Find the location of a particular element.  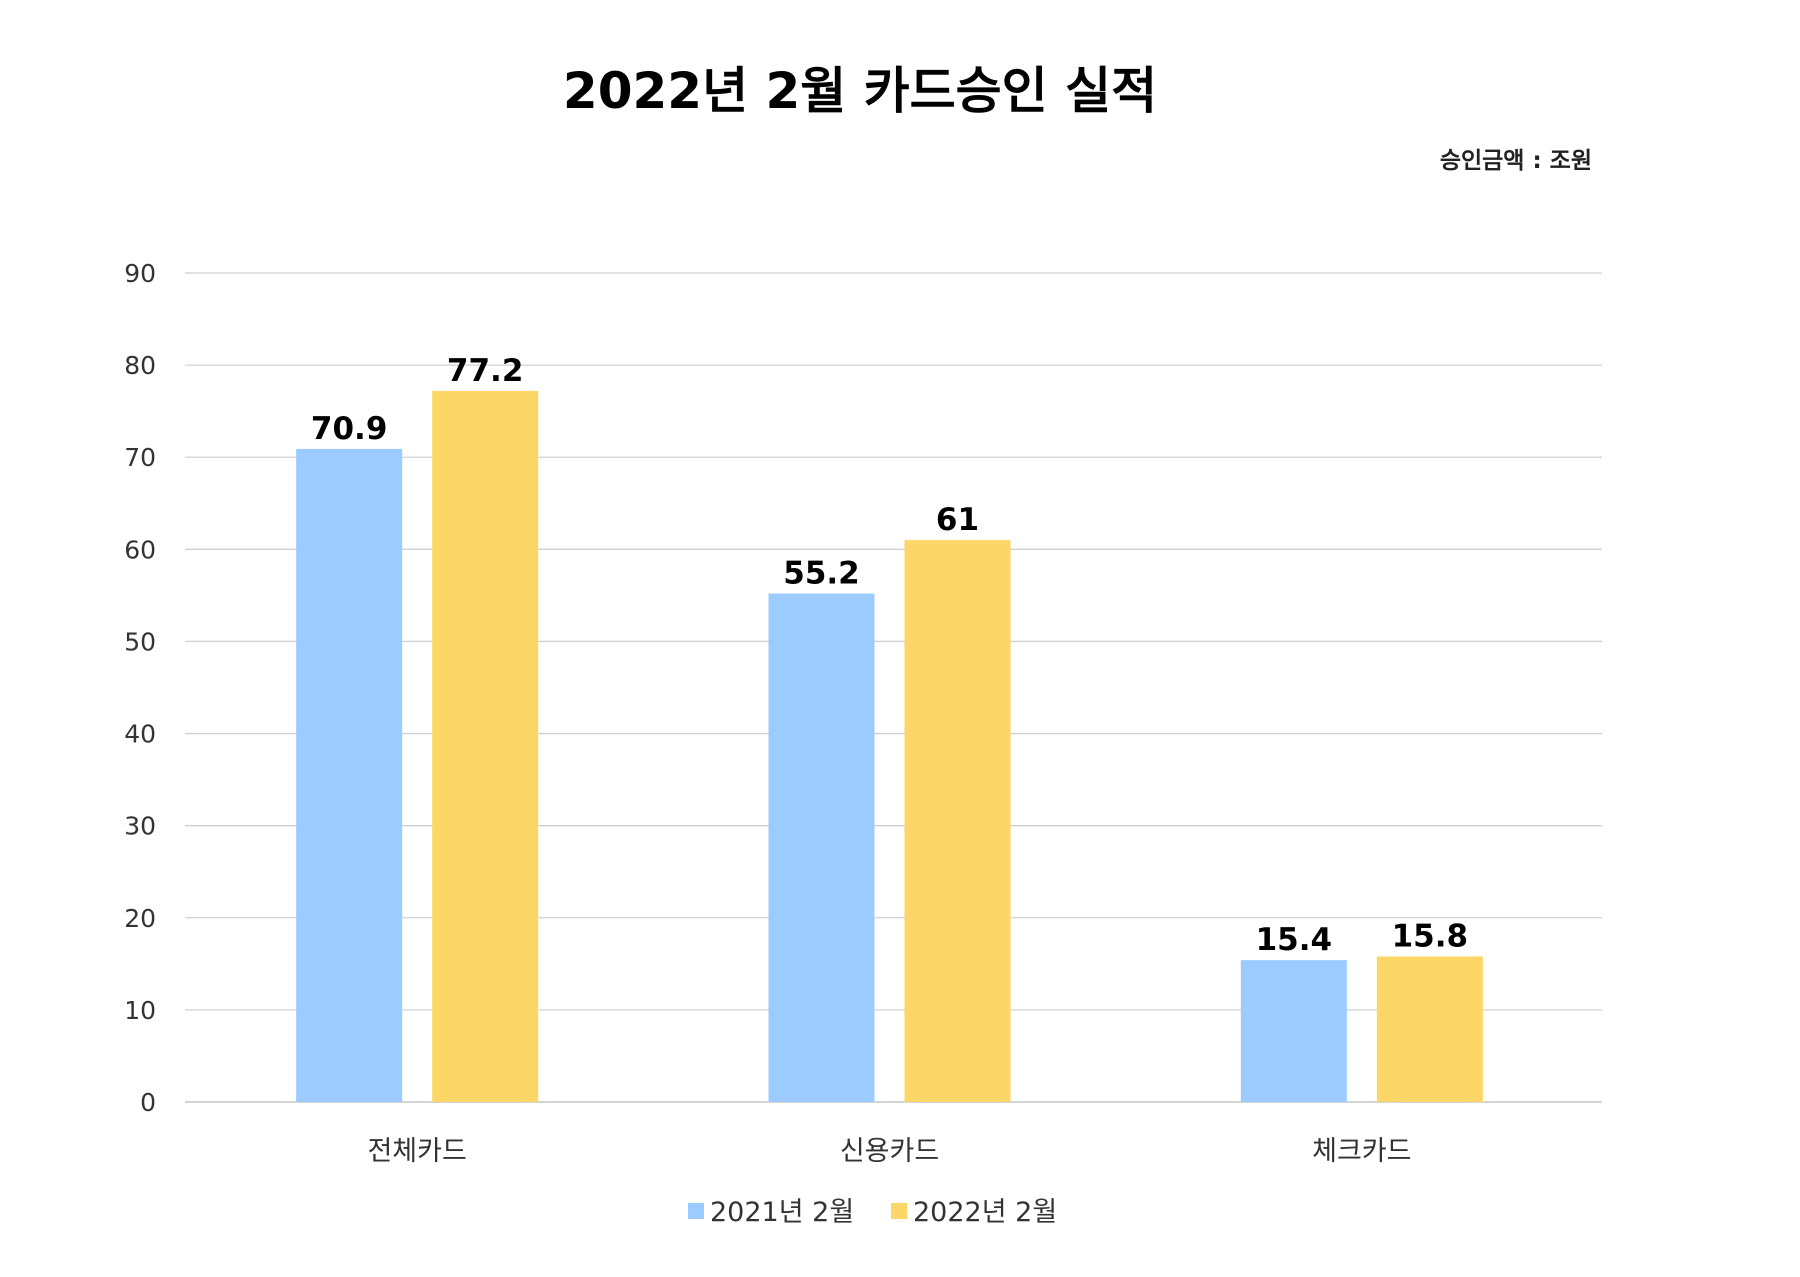

y-tick-label: 80 is located at coordinates (140, 365).